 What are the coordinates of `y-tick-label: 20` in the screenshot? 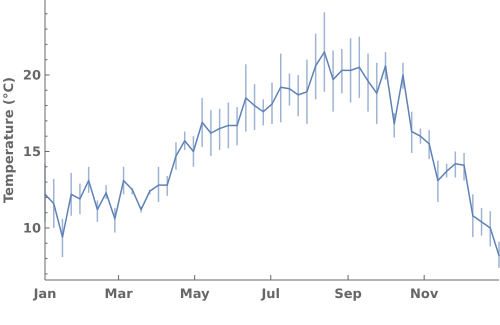 It's located at (31, 76).